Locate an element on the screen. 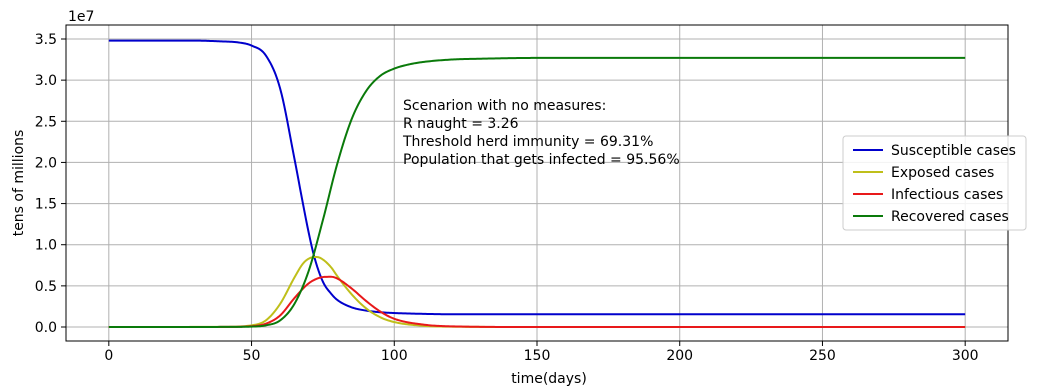  y-tick-label: 0.0 is located at coordinates (46, 328).